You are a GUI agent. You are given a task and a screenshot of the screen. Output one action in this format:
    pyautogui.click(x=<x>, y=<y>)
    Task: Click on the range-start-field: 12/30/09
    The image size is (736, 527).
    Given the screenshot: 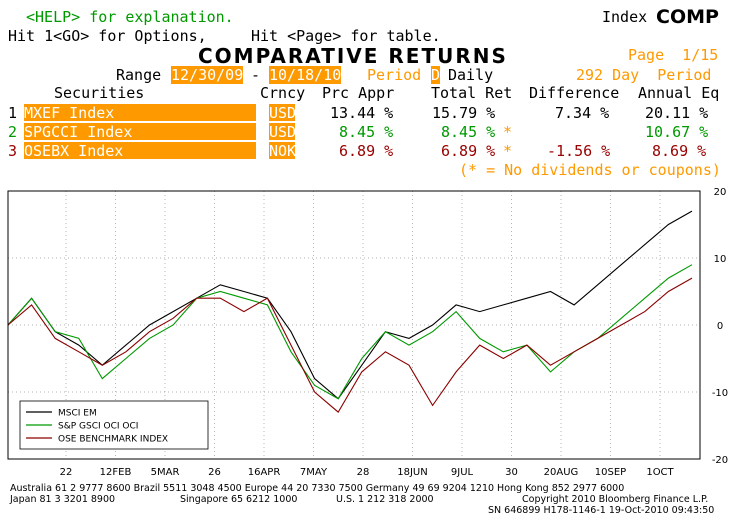 What is the action you would take?
    pyautogui.click(x=207, y=75)
    